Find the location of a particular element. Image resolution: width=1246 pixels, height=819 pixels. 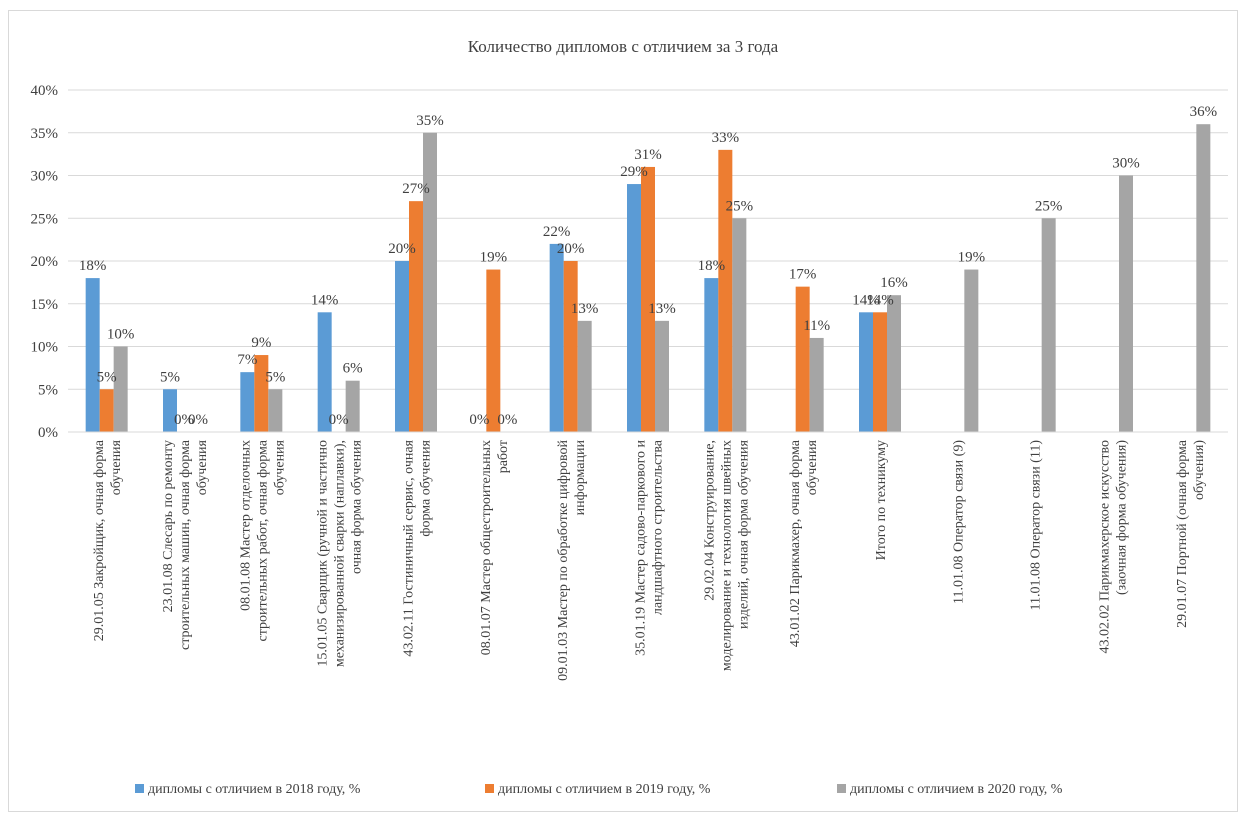

category-label: Итого по техникуму is located at coordinates (881, 500).